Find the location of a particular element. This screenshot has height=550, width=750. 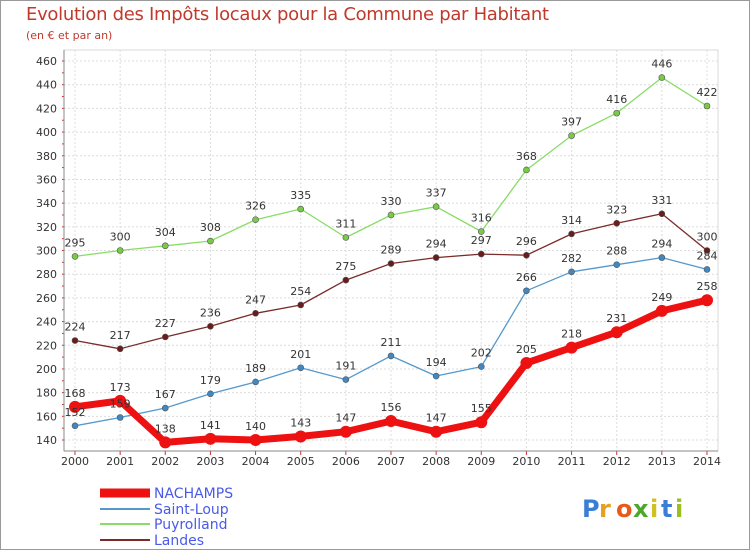

value-label-puyrolland: 335 is located at coordinates (300, 195).